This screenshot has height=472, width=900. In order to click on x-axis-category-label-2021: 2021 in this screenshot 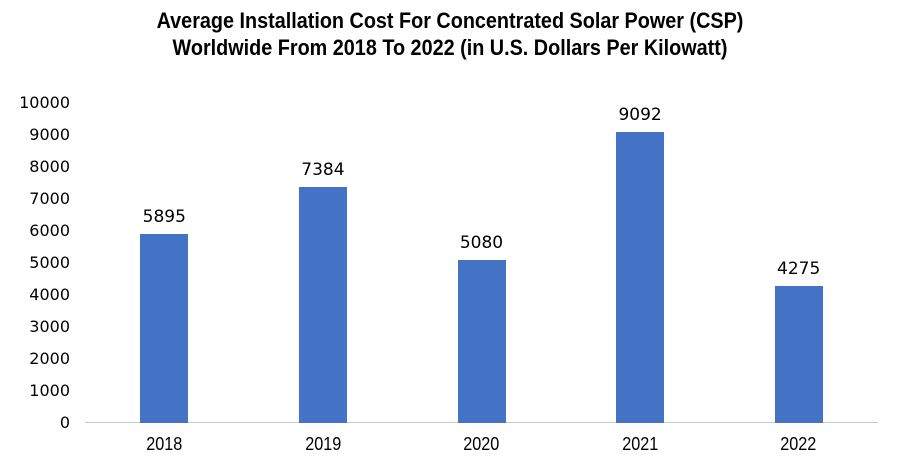, I will do `click(640, 444)`.